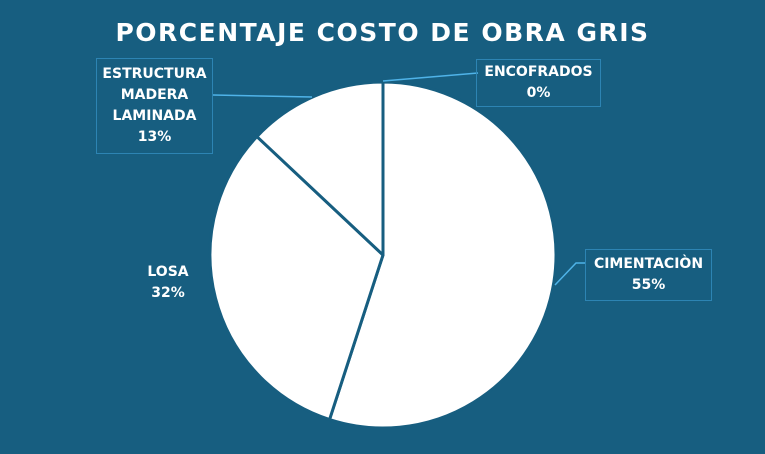  I want to click on label-estructura-line3: LAMINADA, so click(154, 116).